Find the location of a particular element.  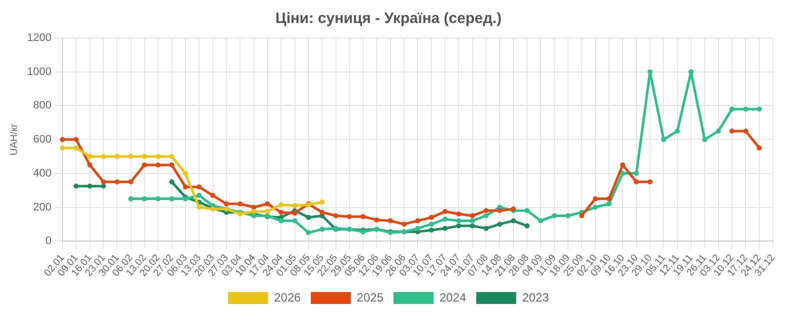

y-axis-title: UAH/кг is located at coordinates (14, 139).